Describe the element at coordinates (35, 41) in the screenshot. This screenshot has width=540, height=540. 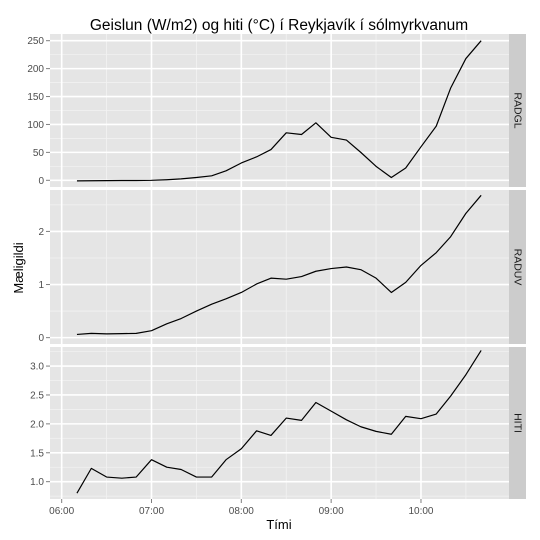
I see `y-tick-label: 250` at that location.